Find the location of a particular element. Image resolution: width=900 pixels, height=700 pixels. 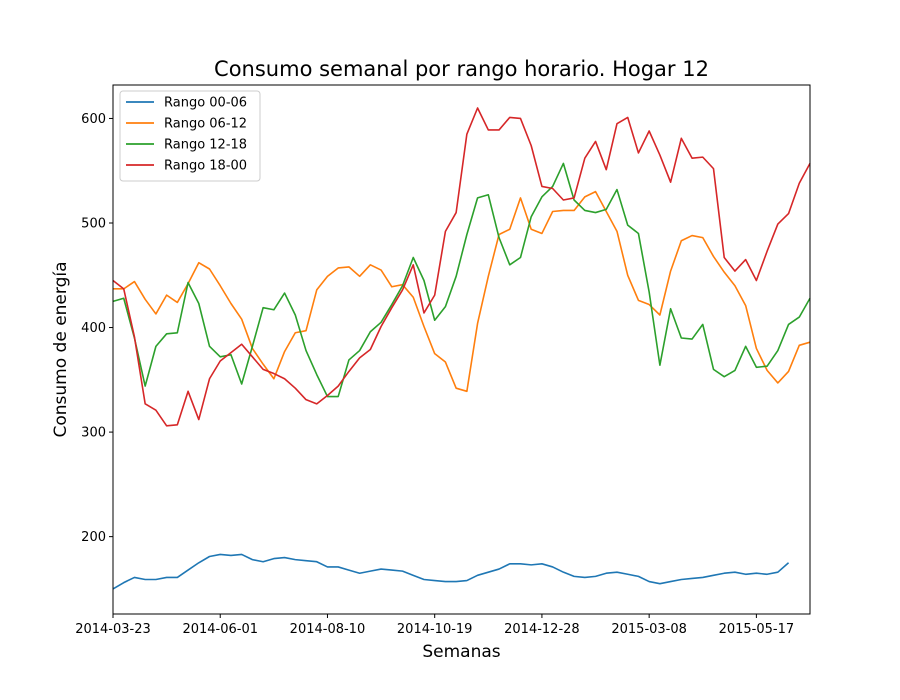

x-tick-label: 2015-03-08 is located at coordinates (649, 629).